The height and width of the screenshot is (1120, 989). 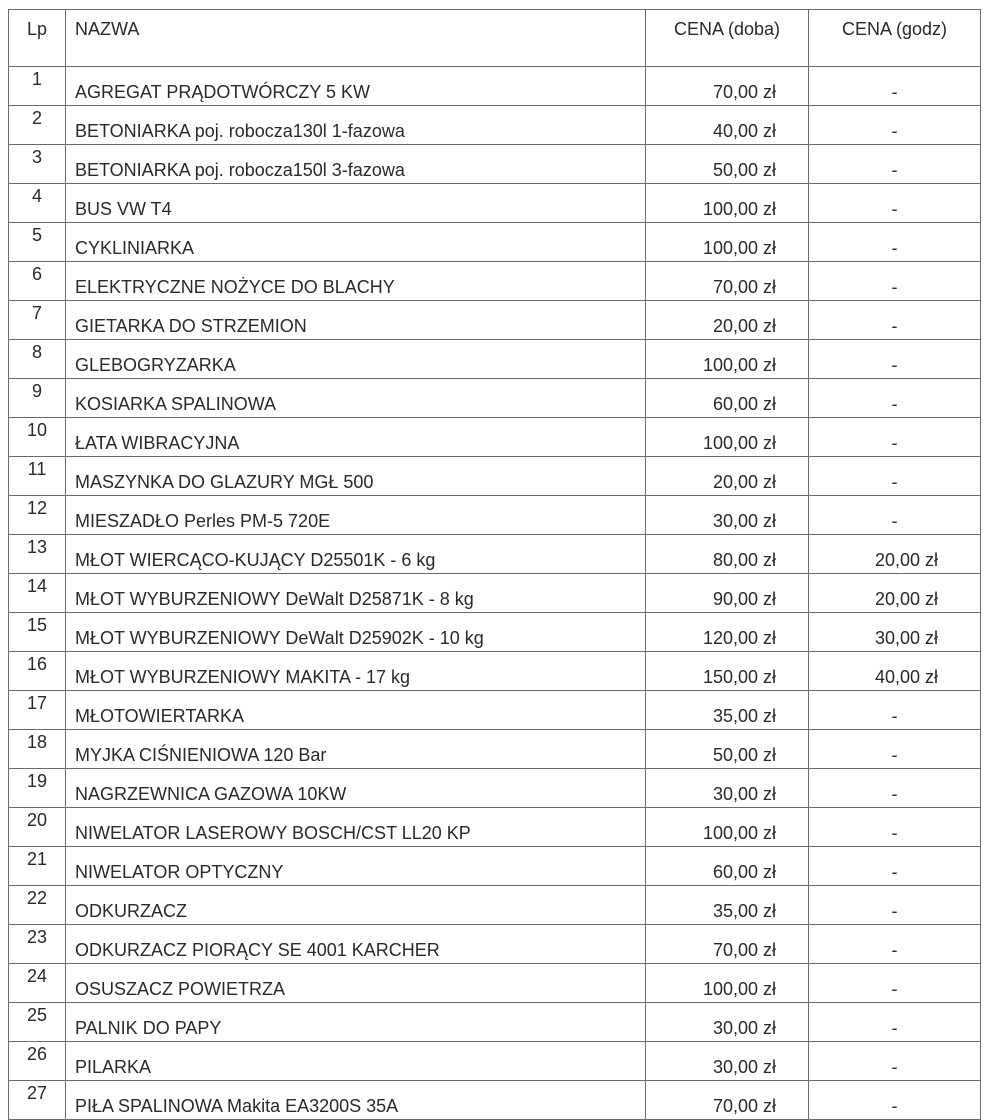 I want to click on table-row: 1 AGREGAT PRĄDOTWÓRCZY 5 KW 70,00 zł -, so click(x=494, y=86).